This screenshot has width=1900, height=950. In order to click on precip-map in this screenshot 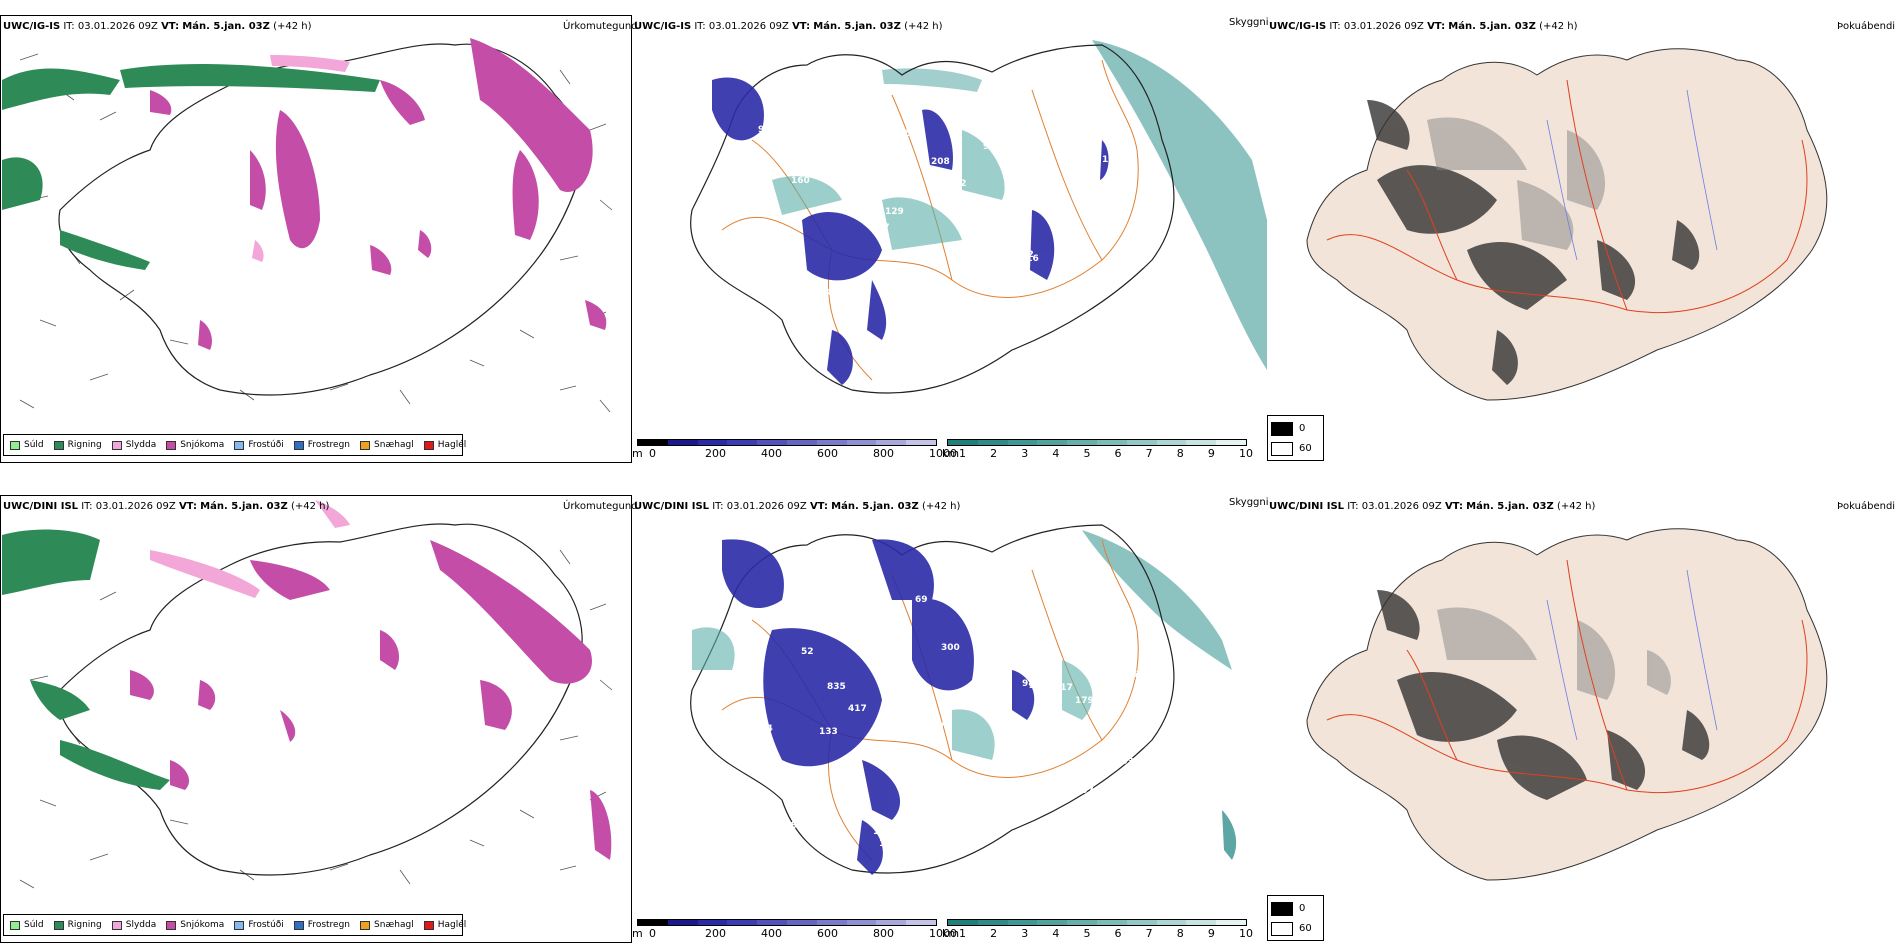, I will do `click(307, 694)`.